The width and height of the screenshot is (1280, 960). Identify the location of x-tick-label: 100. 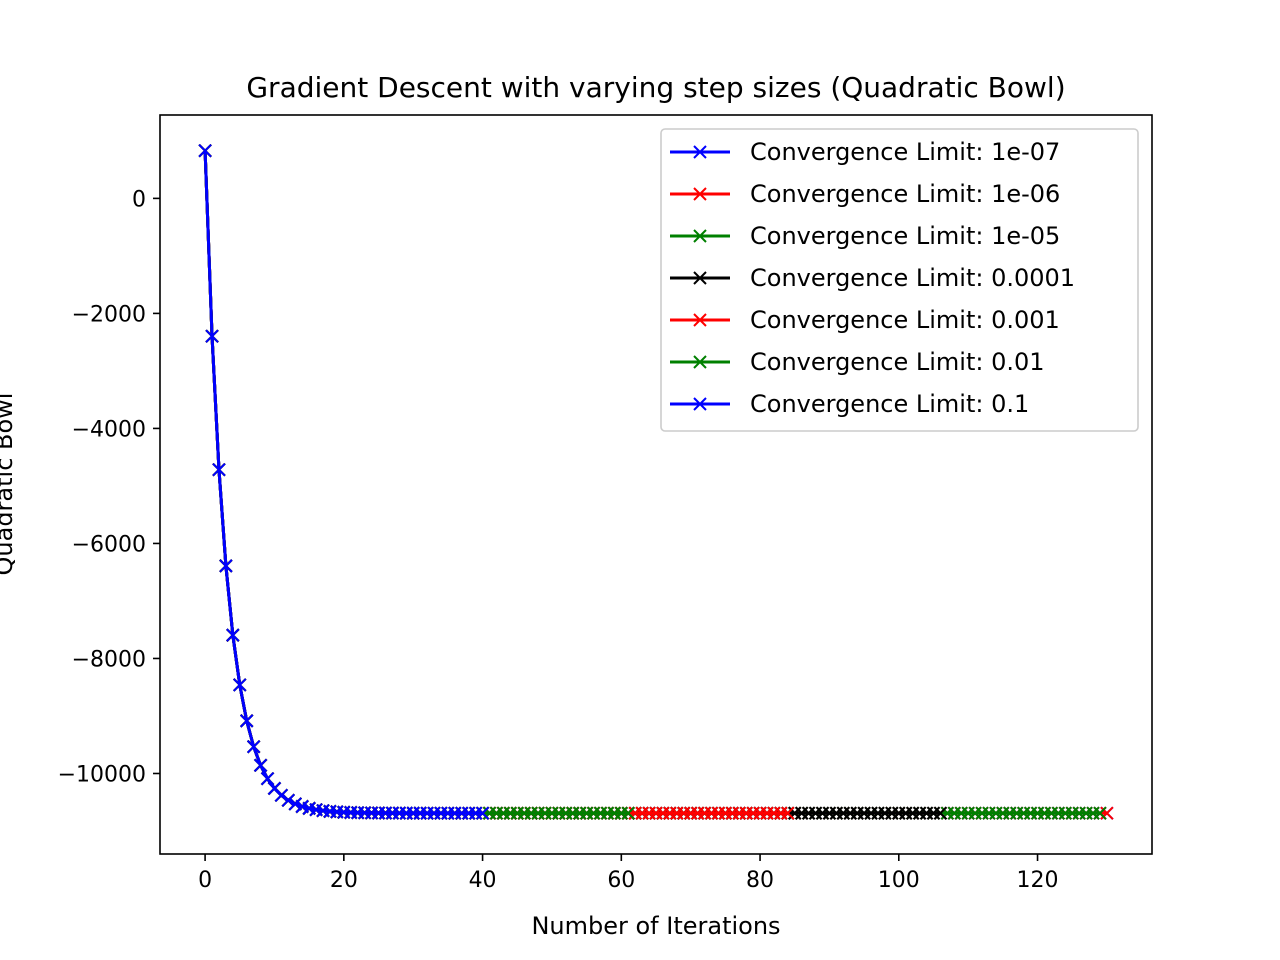
(899, 880).